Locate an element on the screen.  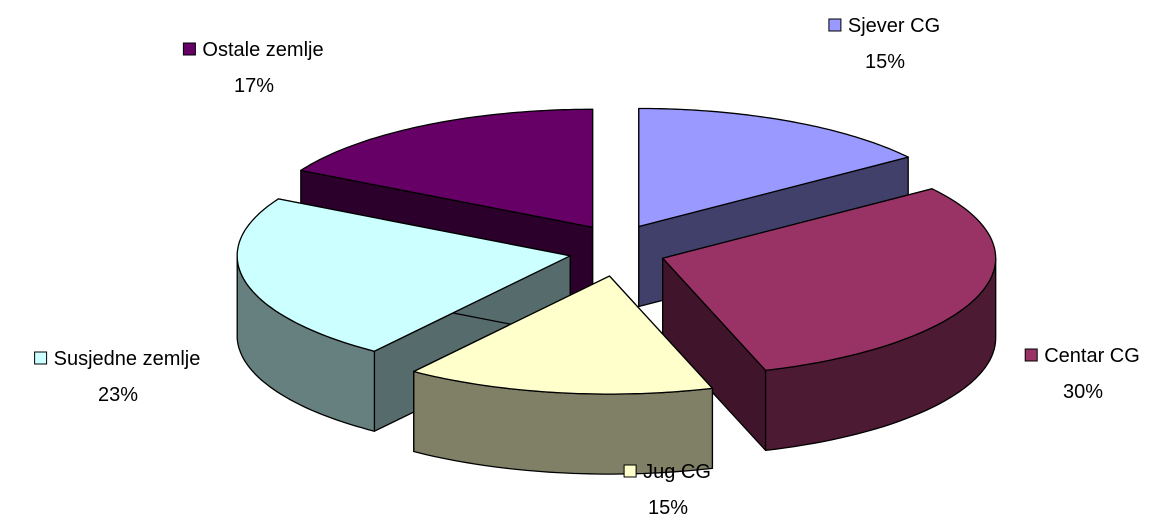
slice-percent-label: 23% is located at coordinates (118, 395).